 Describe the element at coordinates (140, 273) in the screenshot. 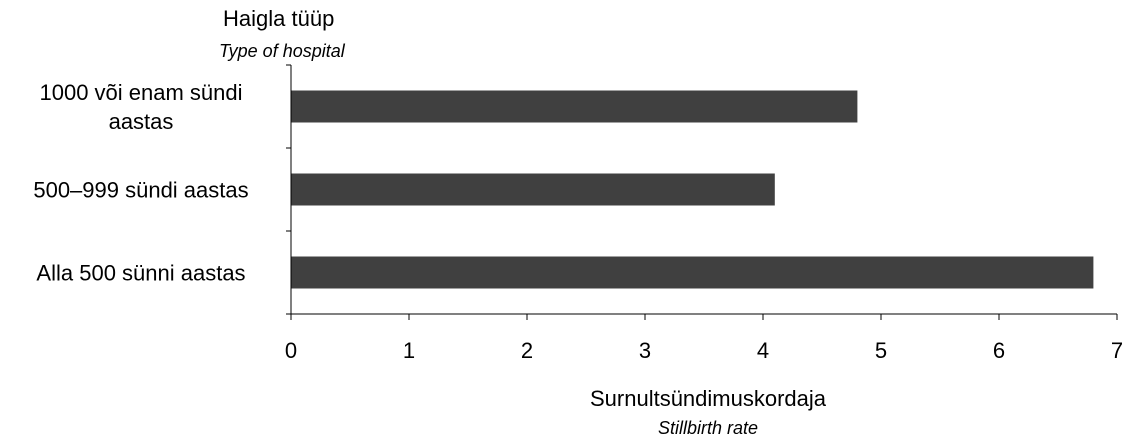

I see `category-label-3: Alla 500 sünni aastas` at that location.